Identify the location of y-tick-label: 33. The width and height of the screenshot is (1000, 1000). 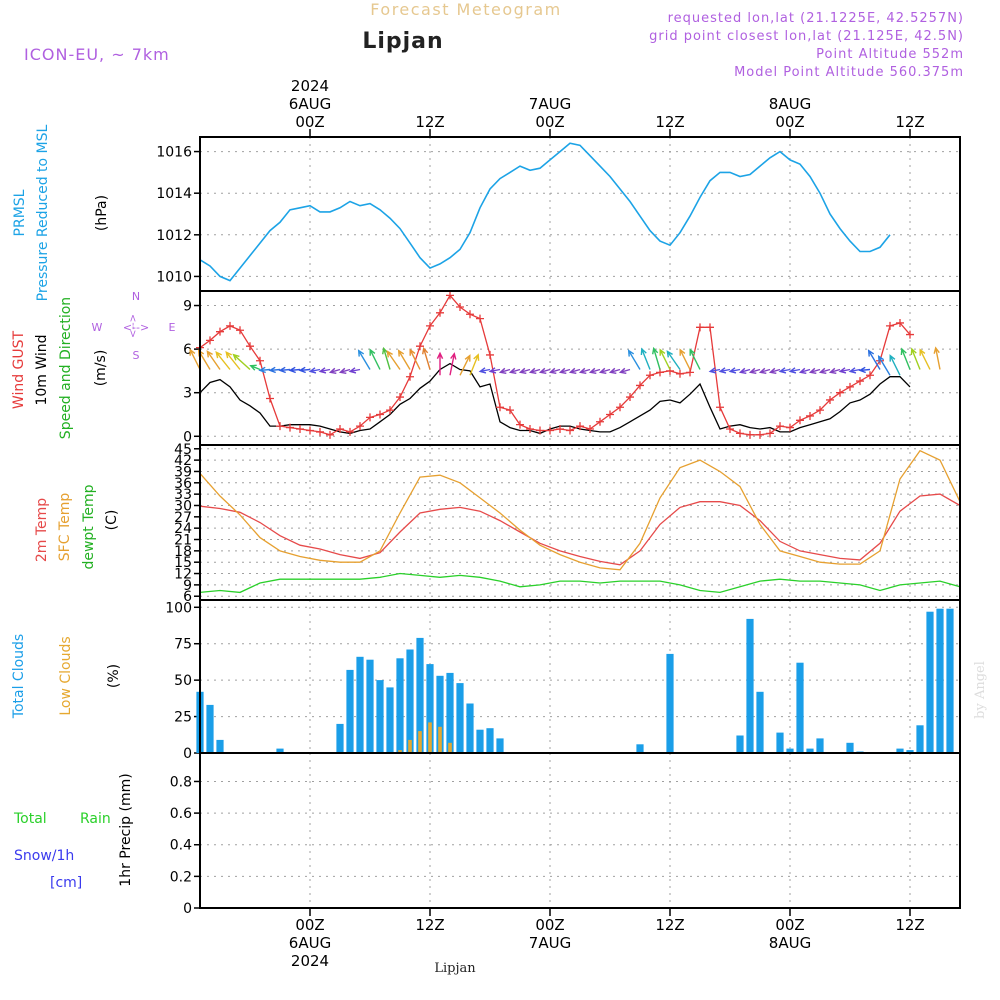
(183, 495).